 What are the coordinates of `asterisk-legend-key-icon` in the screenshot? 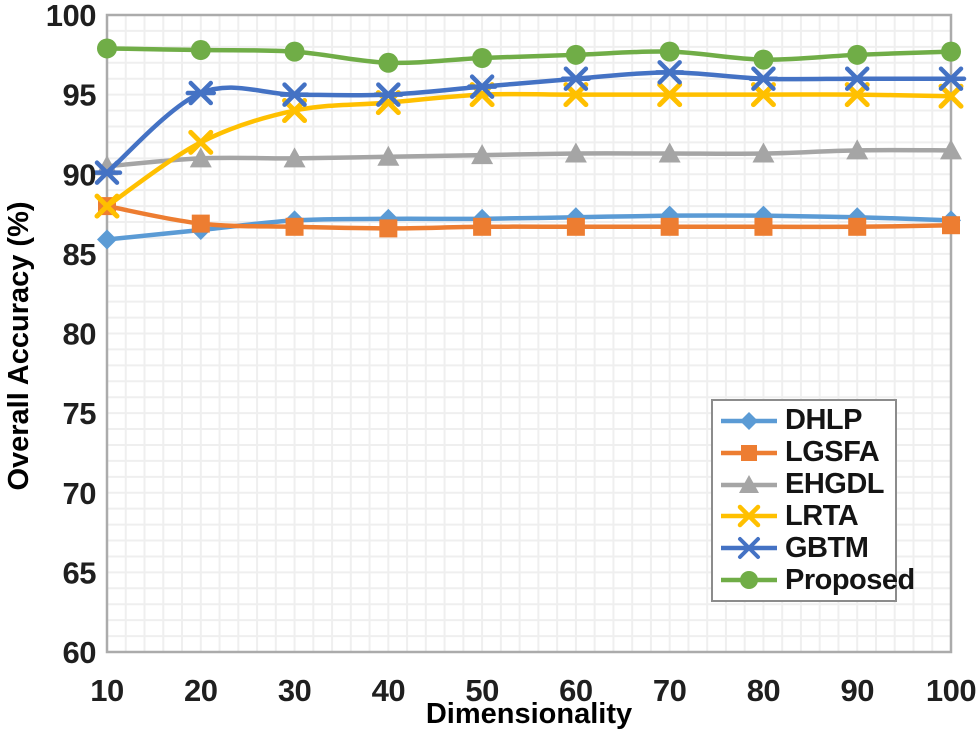 It's located at (749, 548).